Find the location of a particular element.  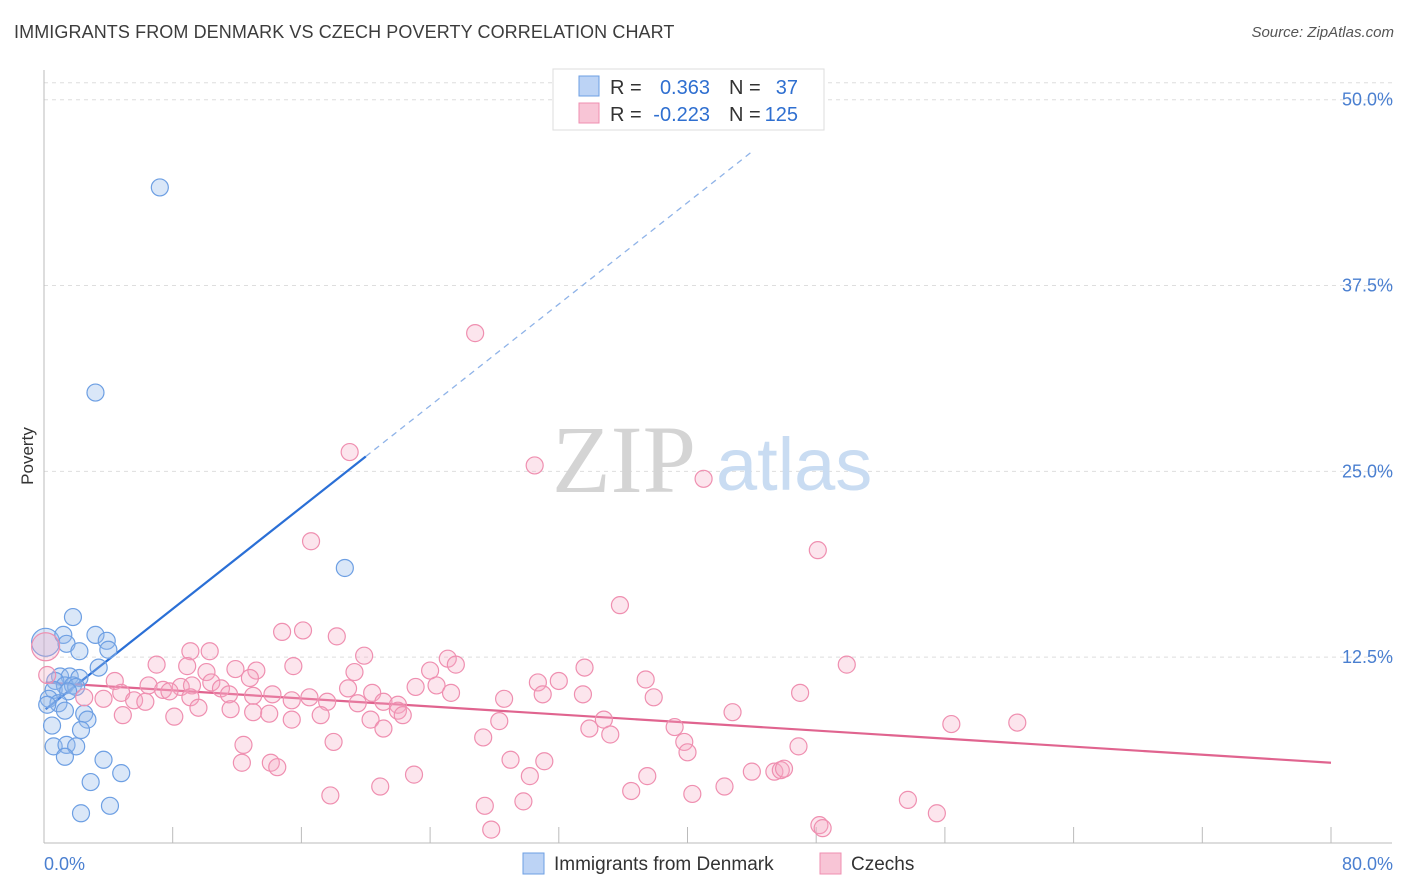

watermark-atlas: atlas is located at coordinates (794, 464).